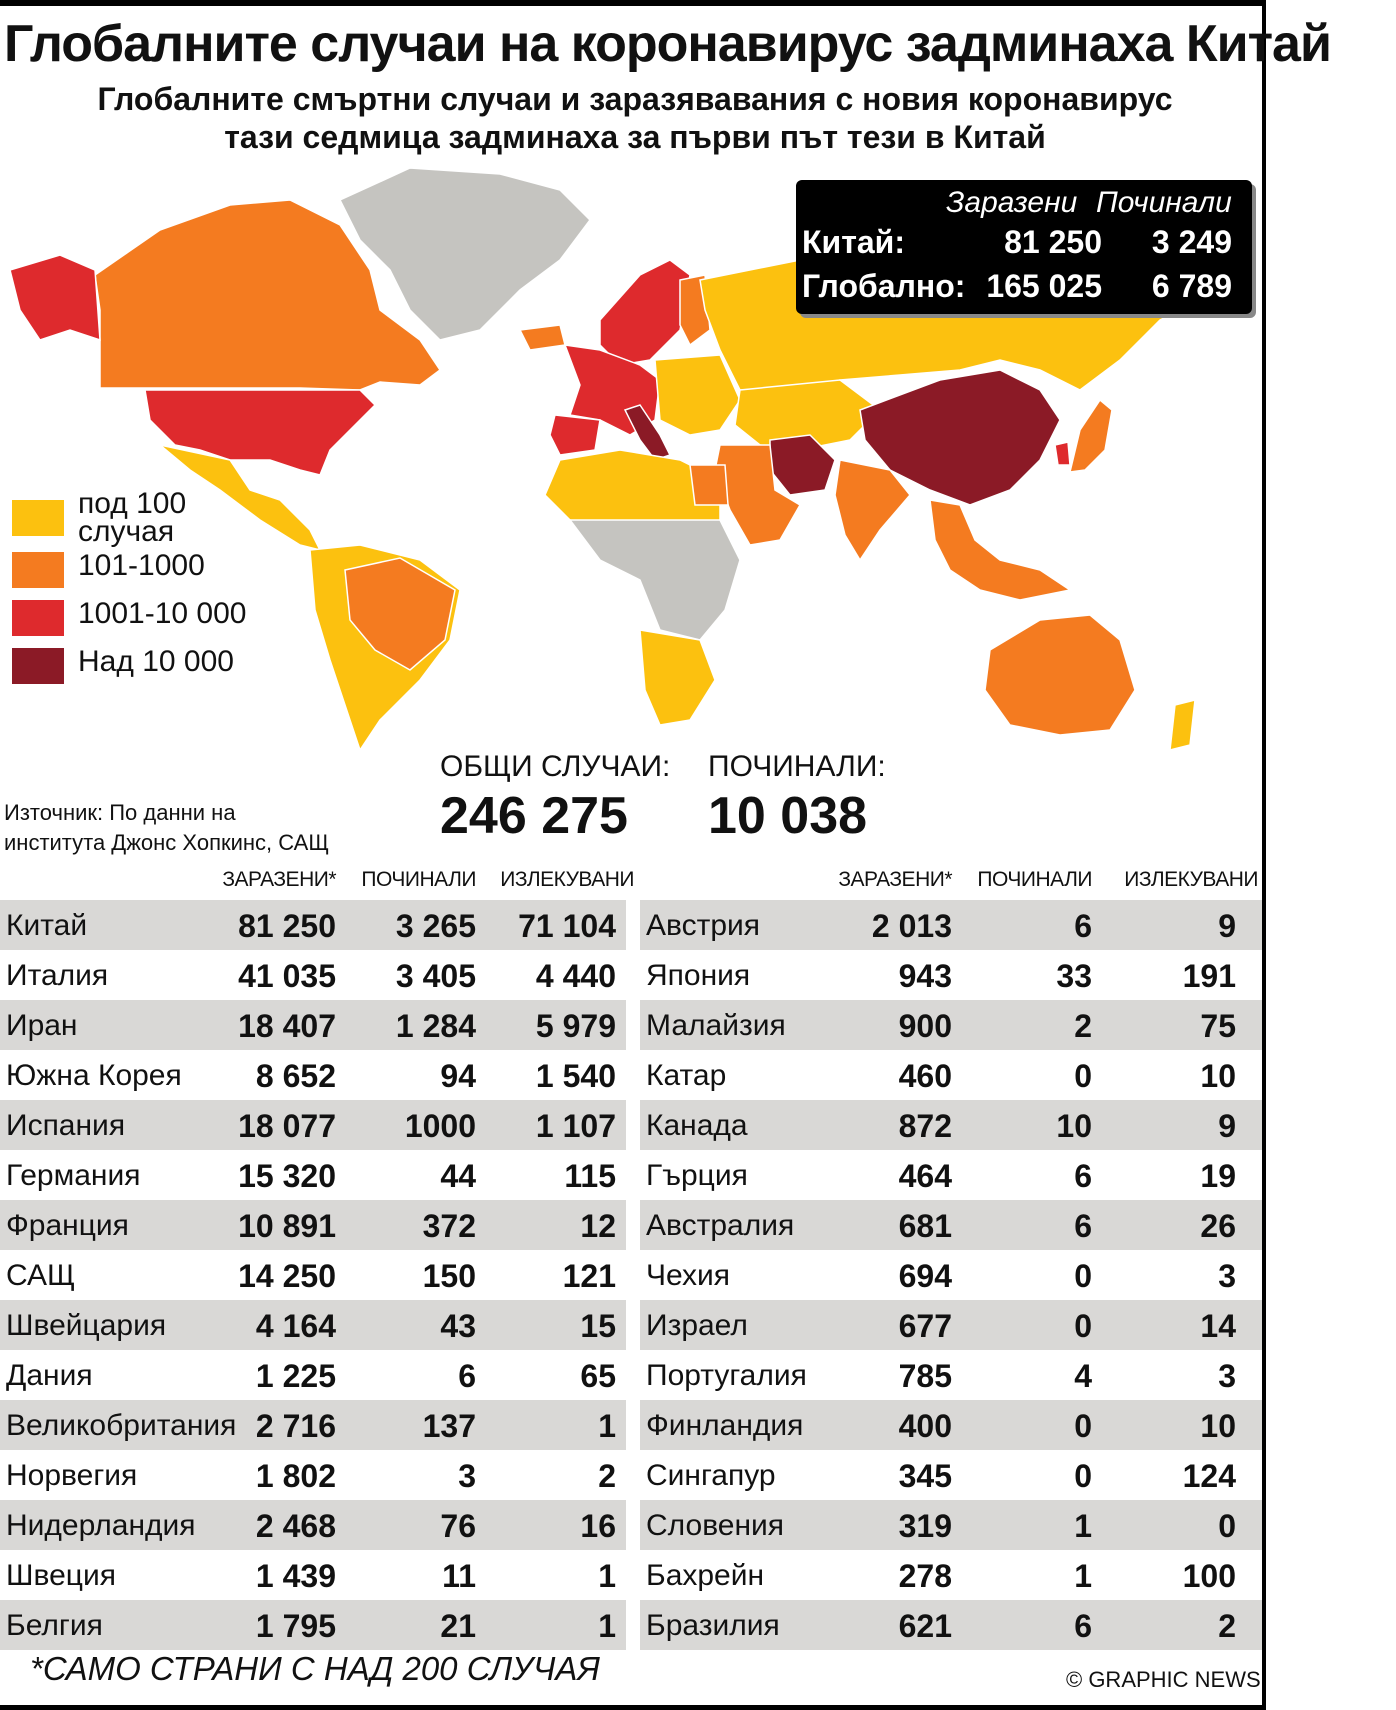 This screenshot has height=1710, width=1396. I want to click on country-name: Финландия, so click(725, 1425).